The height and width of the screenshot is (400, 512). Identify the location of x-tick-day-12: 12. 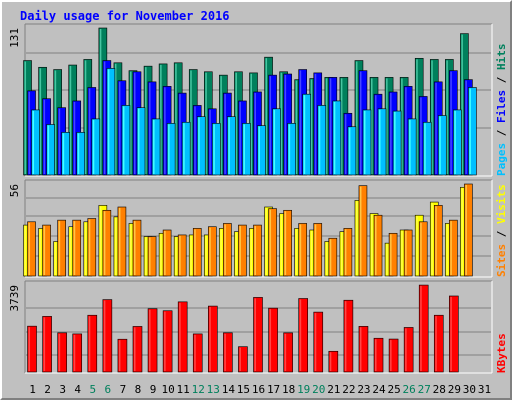
(198, 389).